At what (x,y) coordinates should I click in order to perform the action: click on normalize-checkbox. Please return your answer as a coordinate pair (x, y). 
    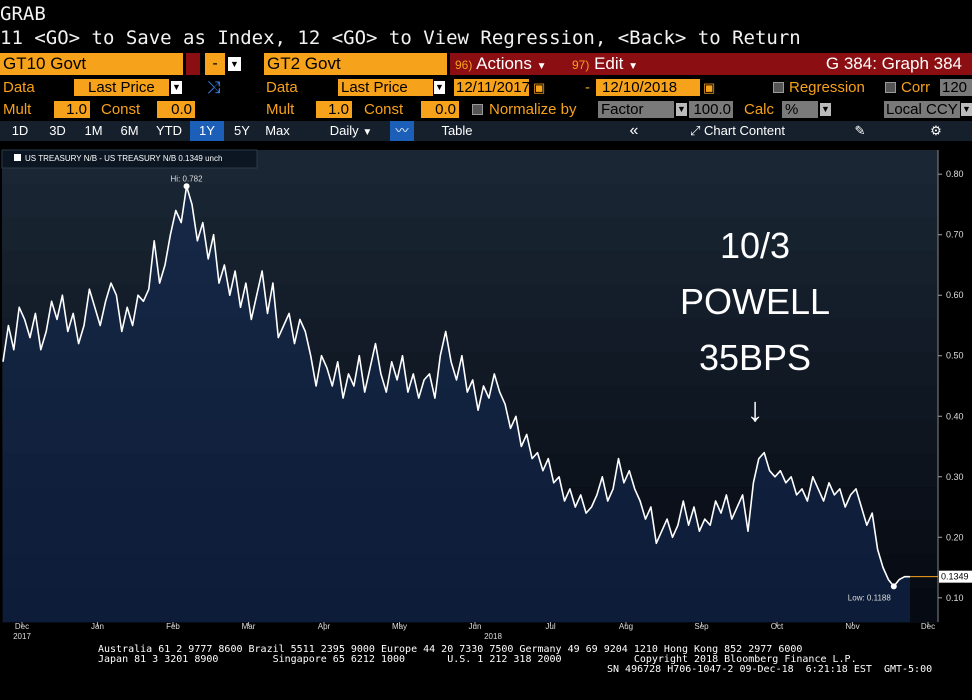
    Looking at the image, I should click on (477, 109).